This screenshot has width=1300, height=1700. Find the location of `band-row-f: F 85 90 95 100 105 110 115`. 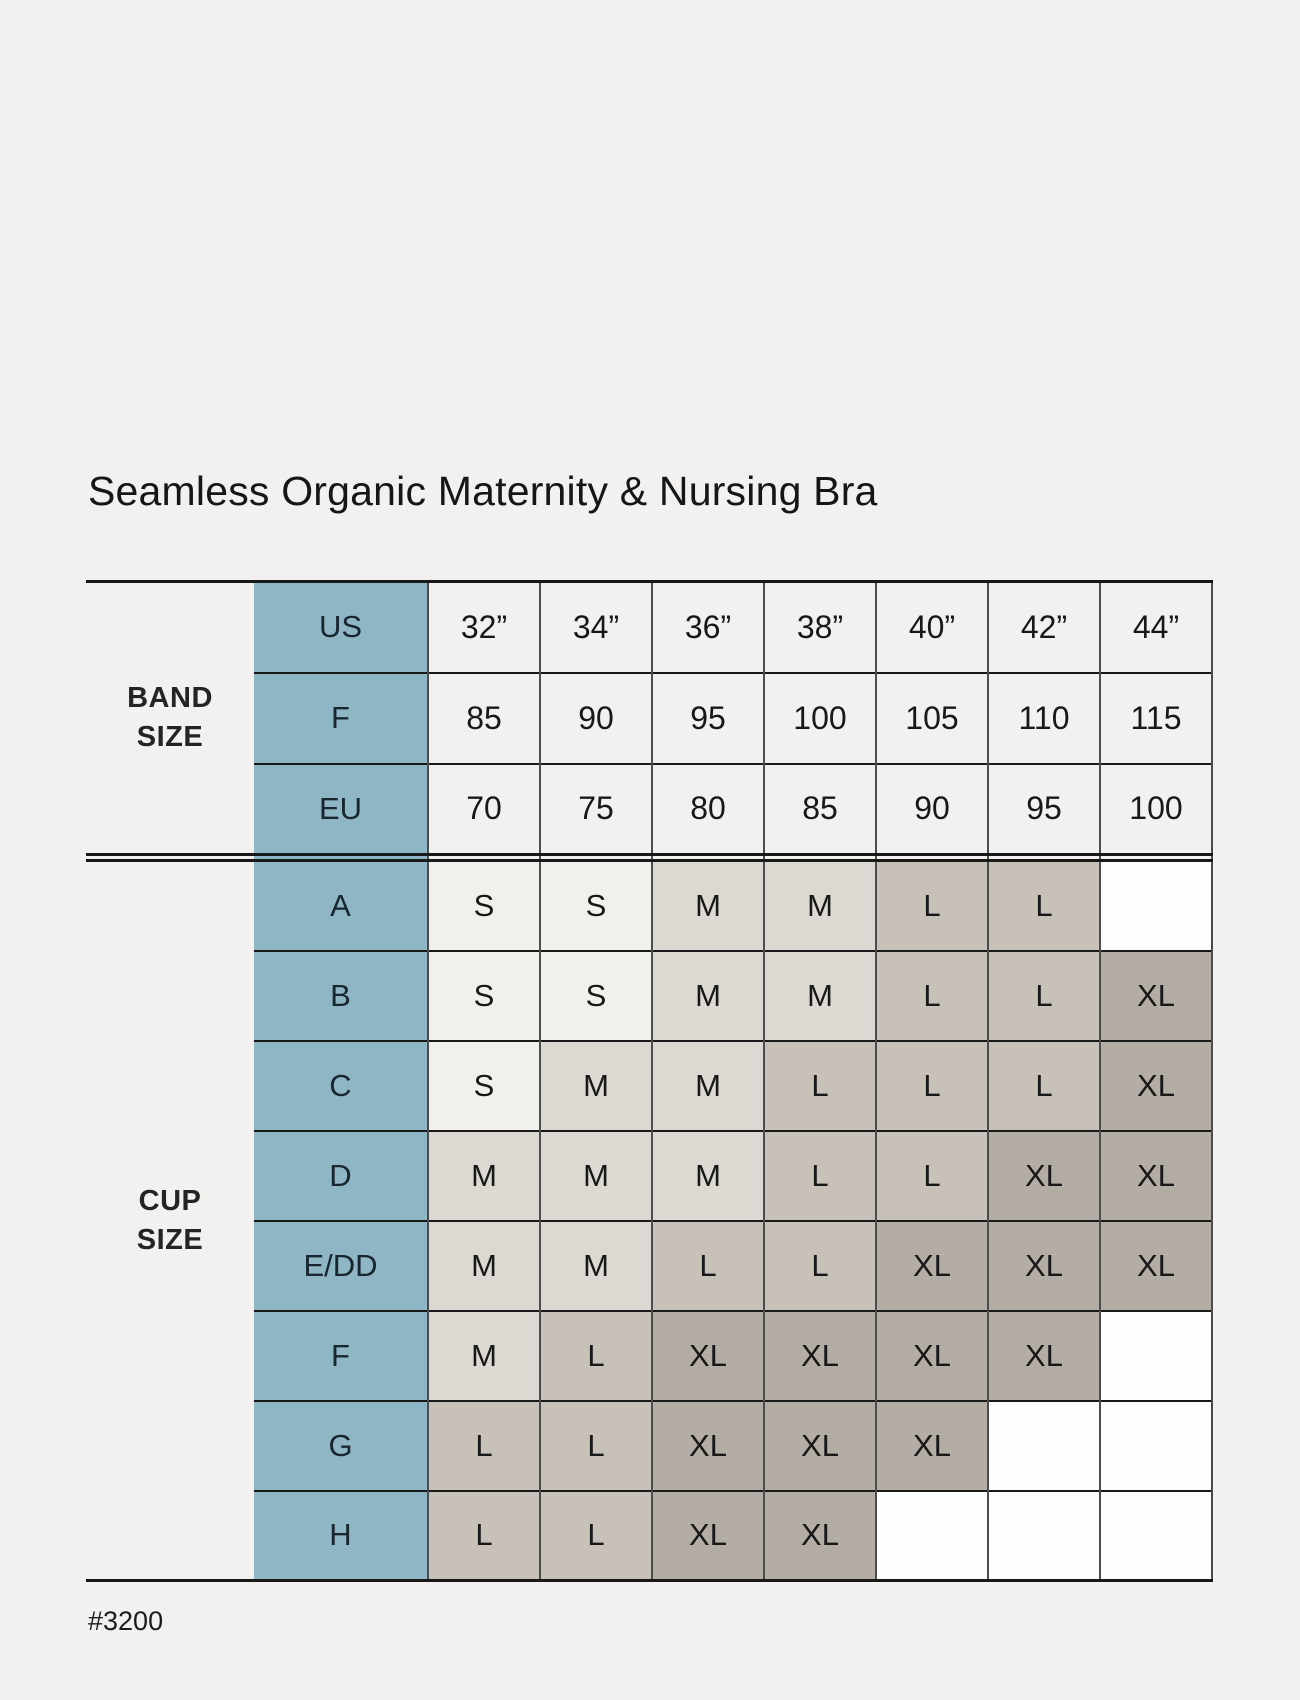

band-row-f: F 85 90 95 100 105 110 115 is located at coordinates (649, 717).